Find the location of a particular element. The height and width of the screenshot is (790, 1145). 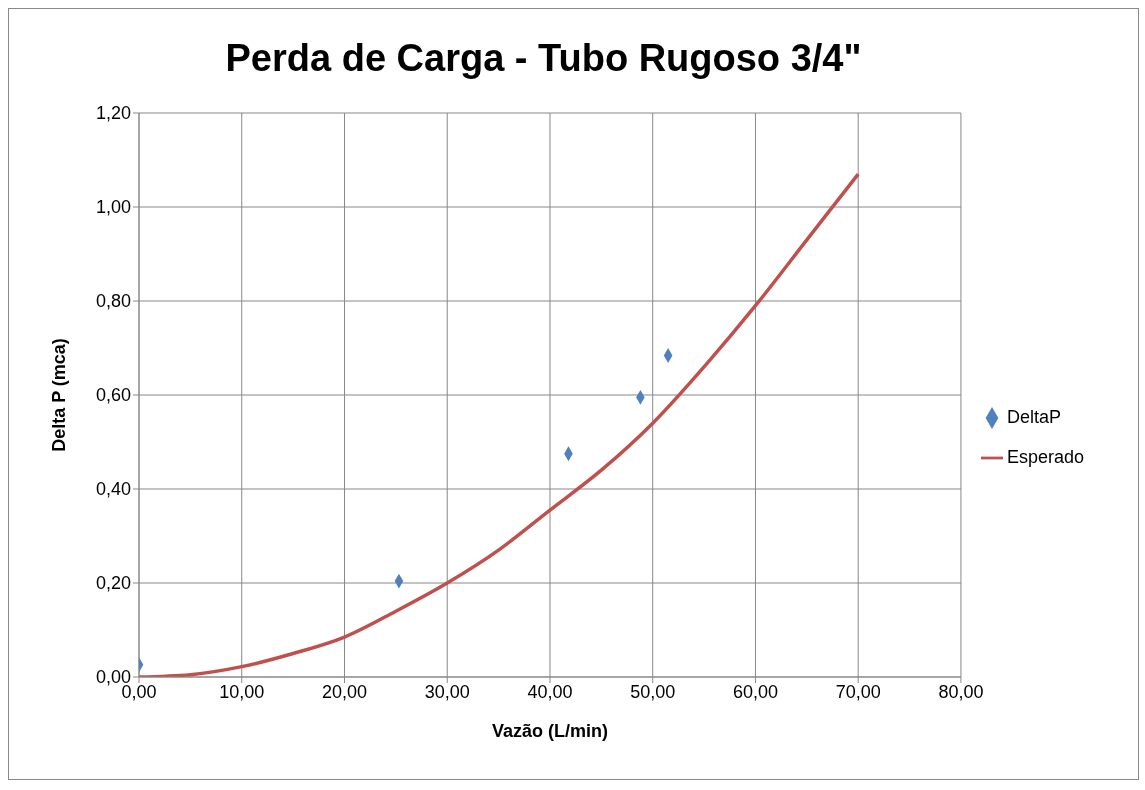

x-tick-label: 20,00 is located at coordinates (344, 691).